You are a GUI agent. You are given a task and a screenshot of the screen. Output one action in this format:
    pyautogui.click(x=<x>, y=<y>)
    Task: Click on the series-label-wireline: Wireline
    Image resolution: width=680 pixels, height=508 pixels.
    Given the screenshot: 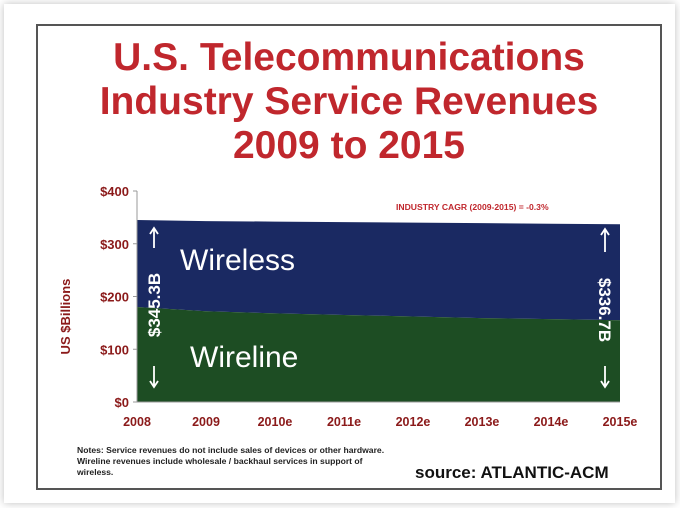 What is the action you would take?
    pyautogui.click(x=244, y=357)
    